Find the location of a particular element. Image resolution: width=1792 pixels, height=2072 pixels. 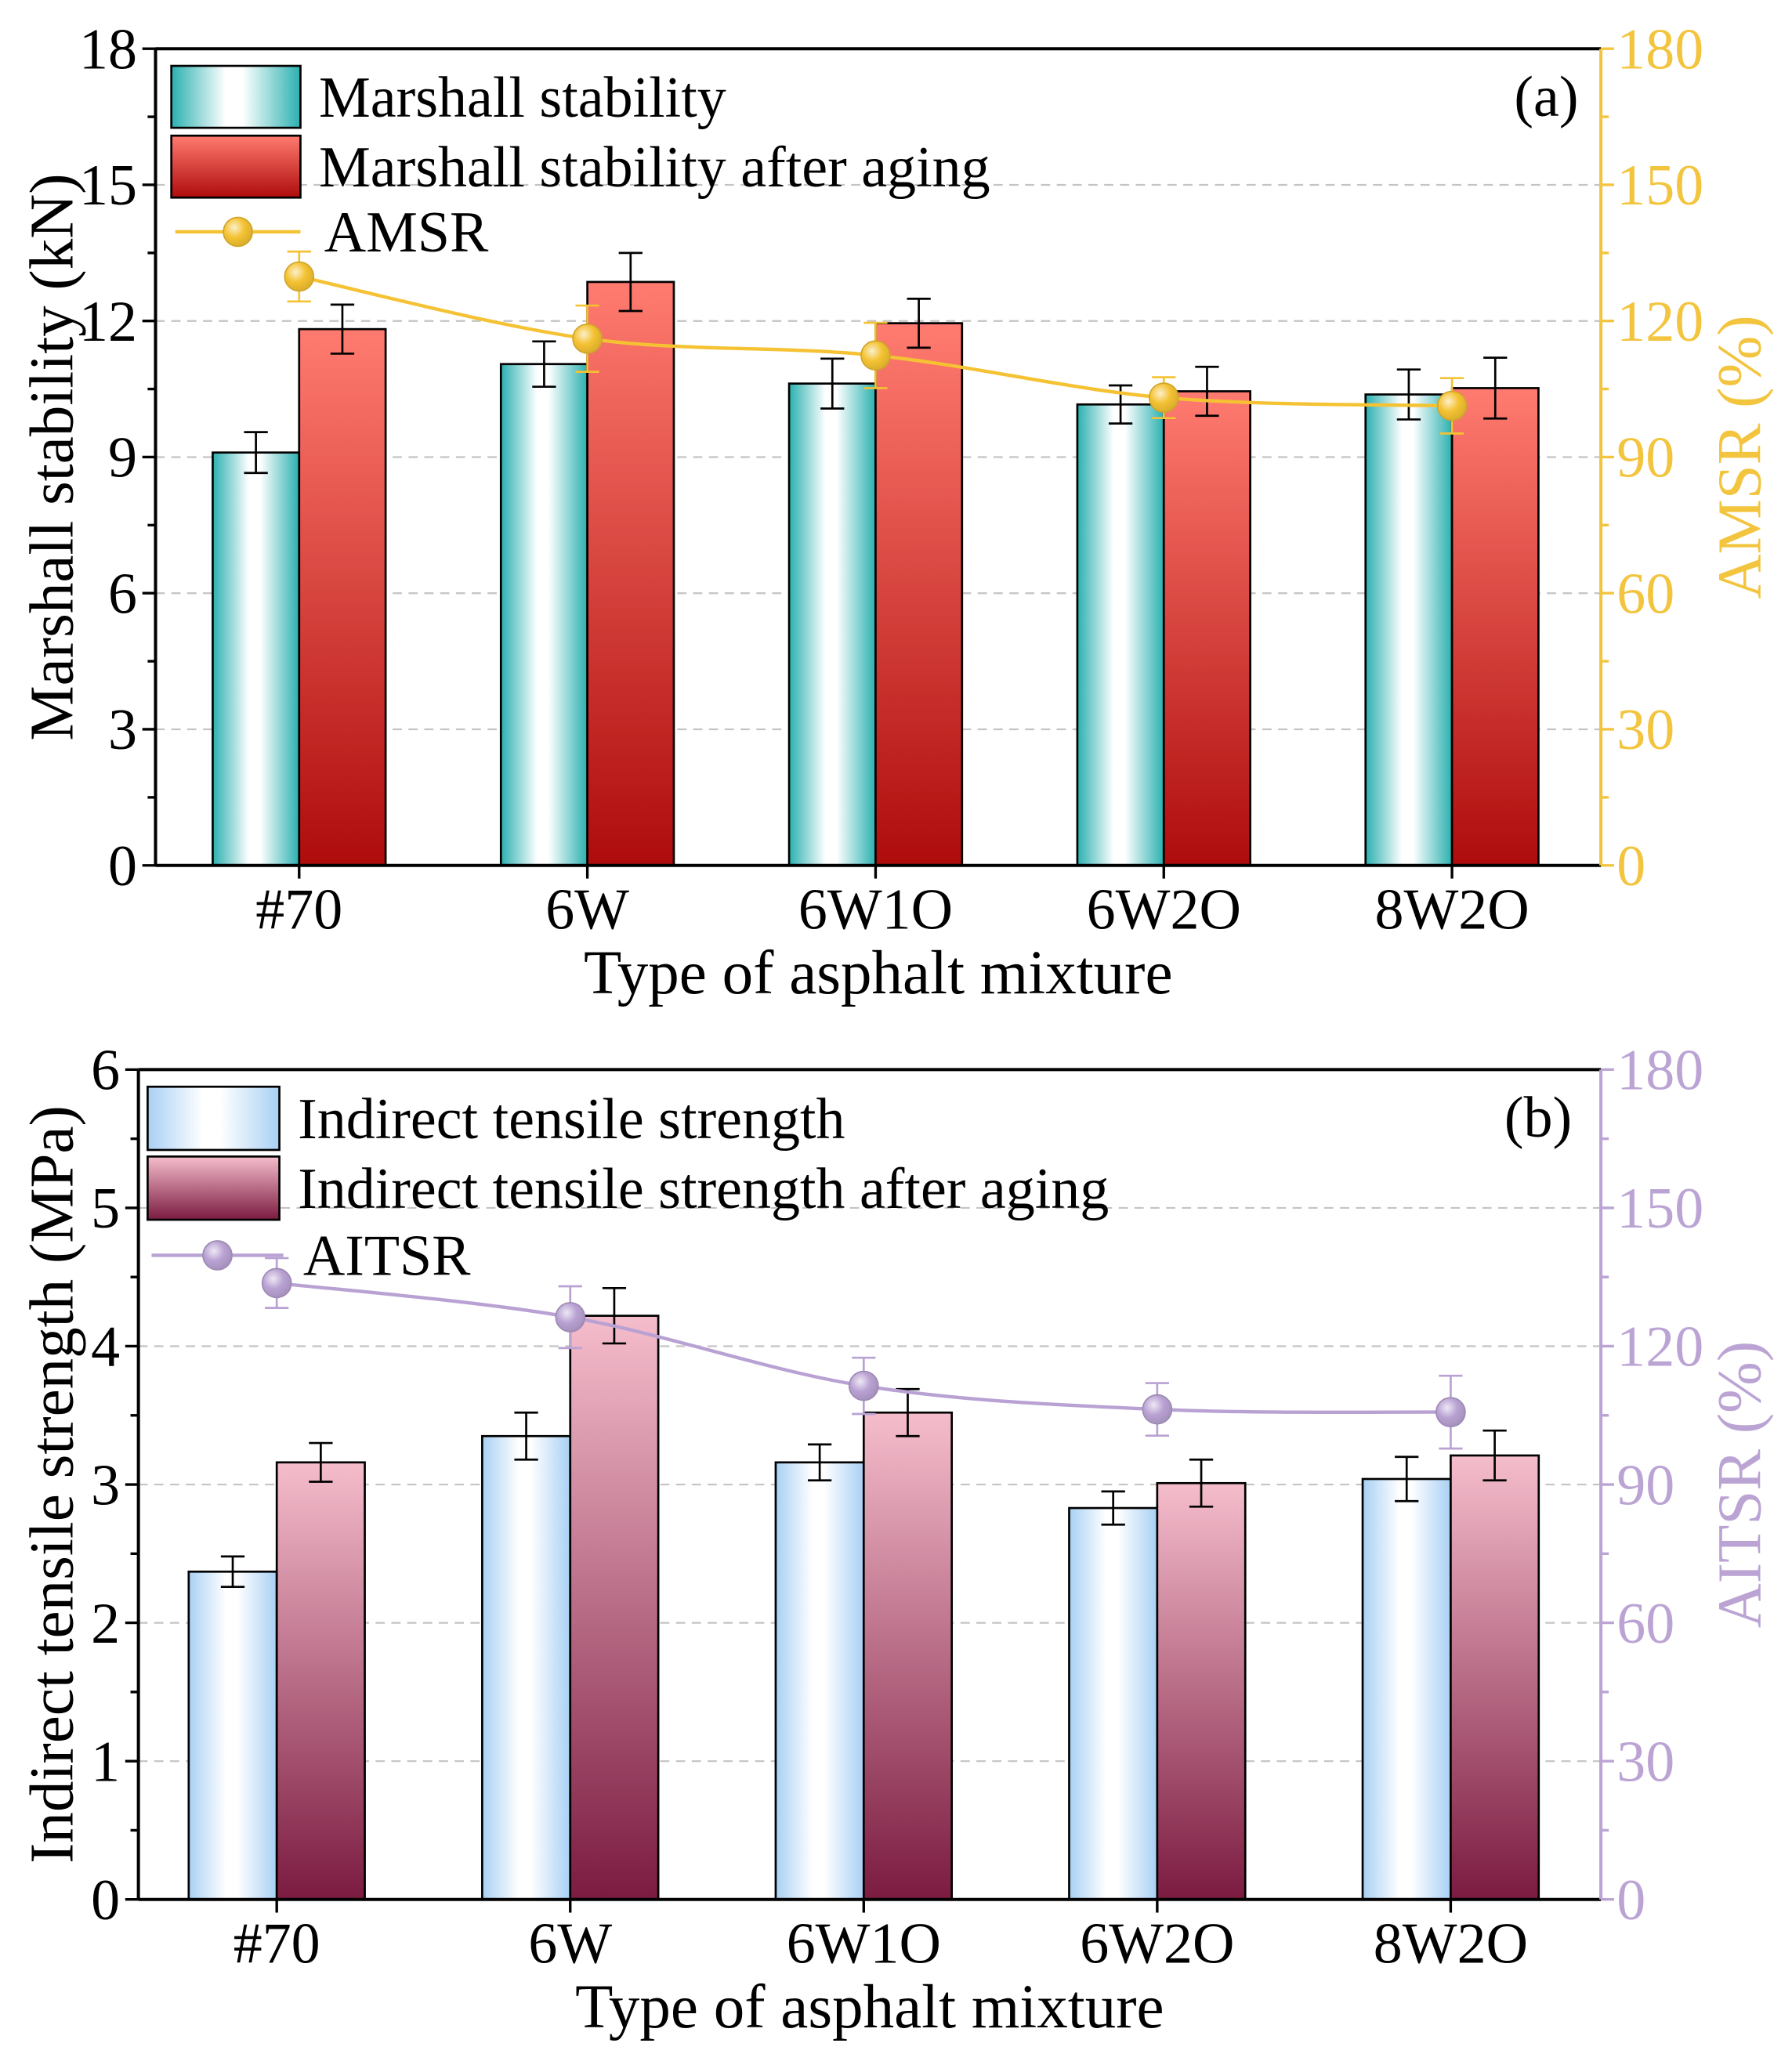

marshall-stability-after-aging-bar-6w1o is located at coordinates (919, 594).